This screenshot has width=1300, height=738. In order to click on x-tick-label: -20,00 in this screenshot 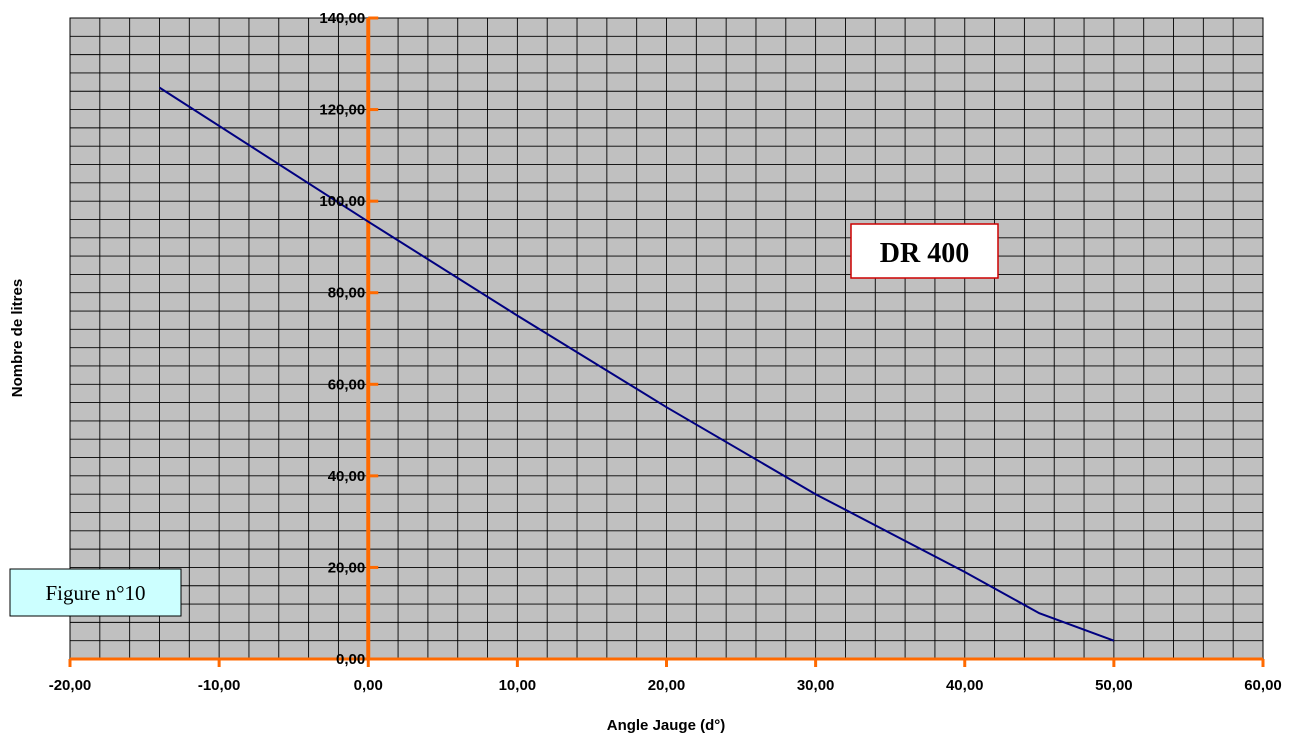, I will do `click(70, 685)`.